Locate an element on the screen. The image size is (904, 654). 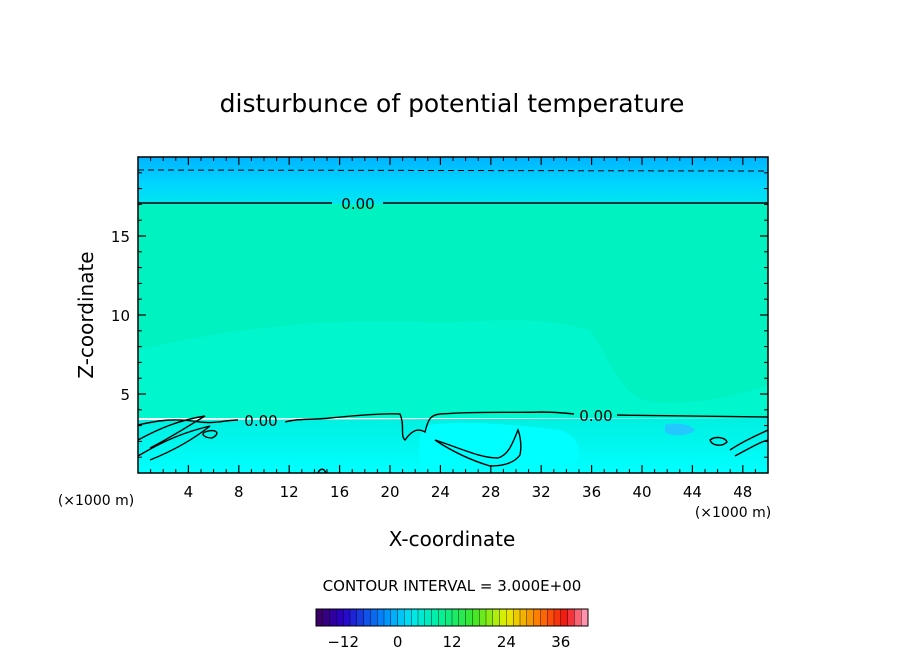
x-tick-label: 28 is located at coordinates (490, 492).